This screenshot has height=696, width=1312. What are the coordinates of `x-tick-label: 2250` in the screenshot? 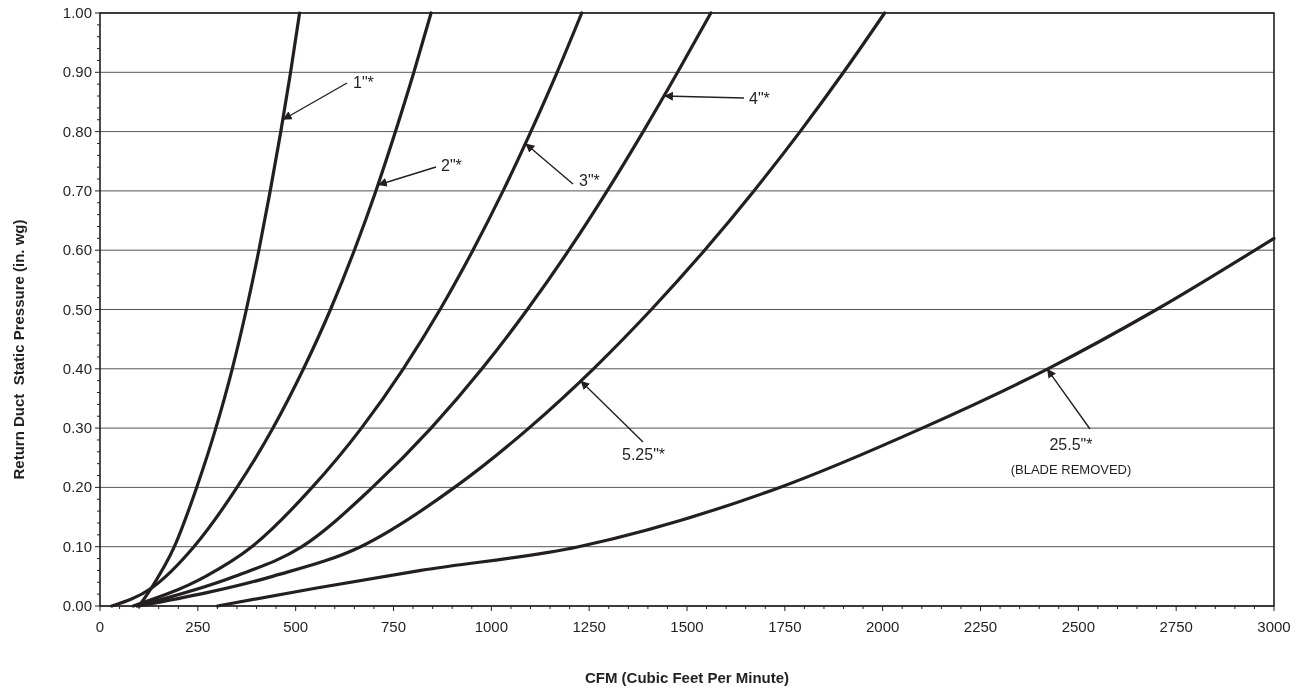 It's located at (980, 626).